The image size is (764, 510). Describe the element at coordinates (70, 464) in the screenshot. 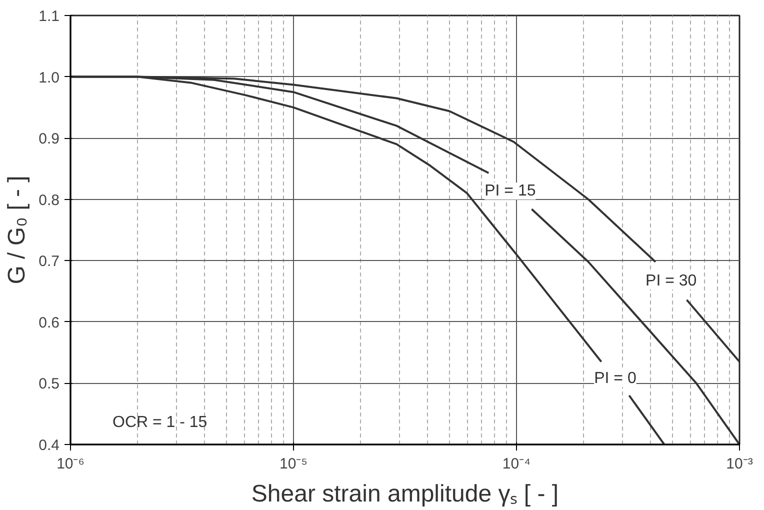

I see `x-tick-label: 10⁻⁶` at that location.